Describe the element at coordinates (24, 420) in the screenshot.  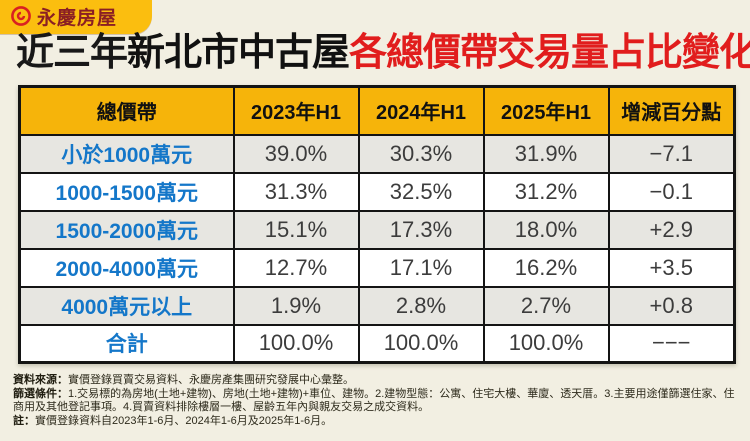
I see `footnote-note-label: 註：` at that location.